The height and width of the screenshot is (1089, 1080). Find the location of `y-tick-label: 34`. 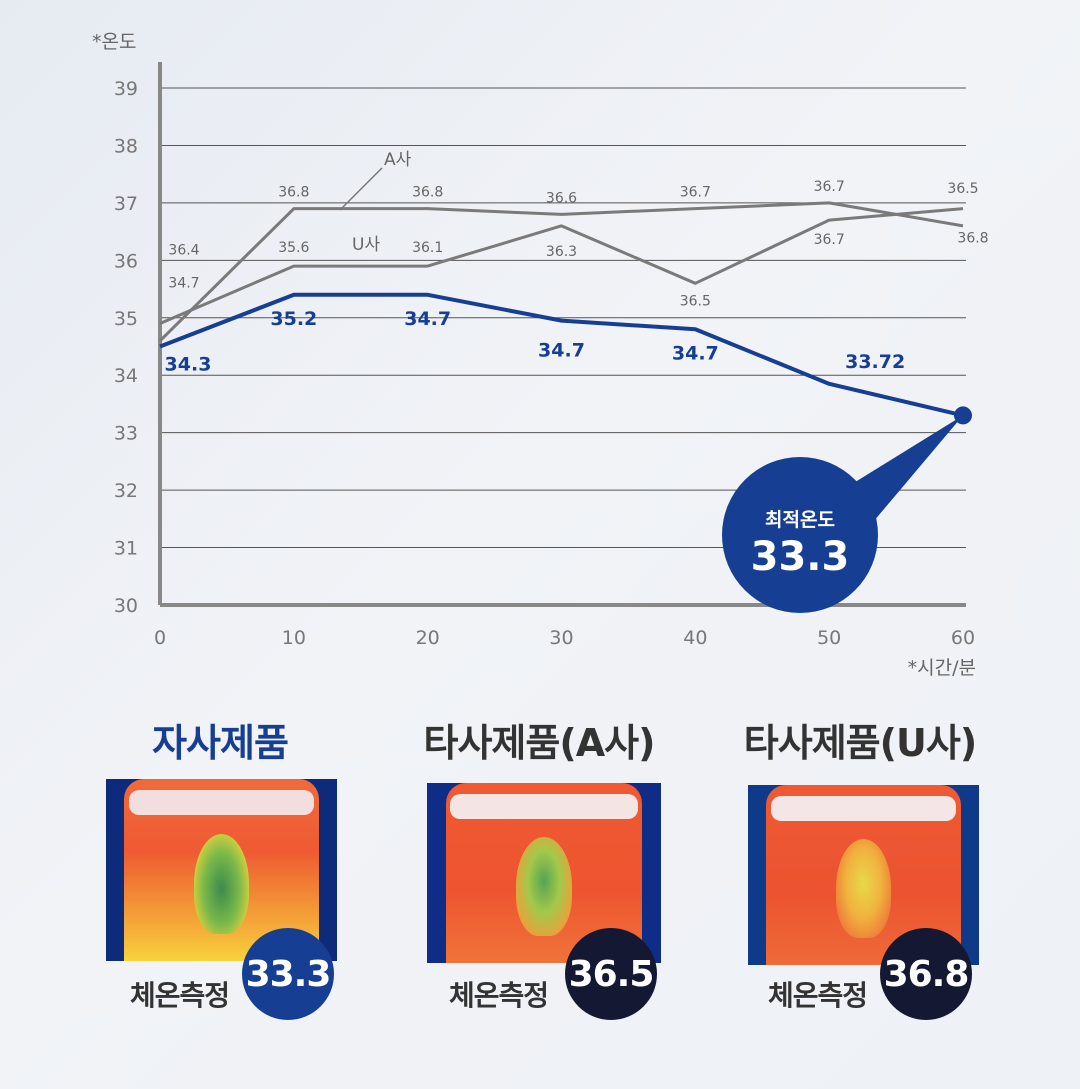

y-tick-label: 34 is located at coordinates (126, 376).